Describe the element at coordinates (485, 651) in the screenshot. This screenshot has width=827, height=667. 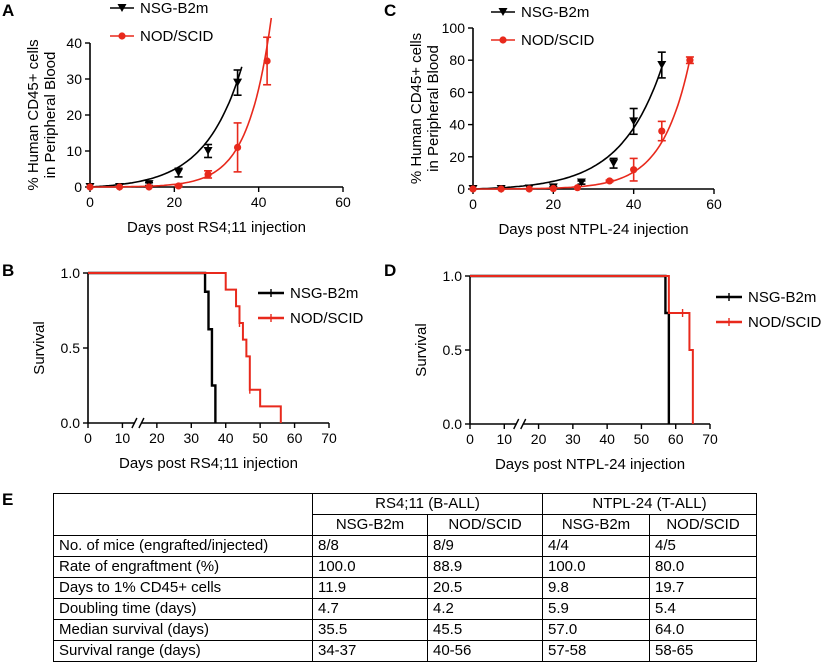
I see `table-cell: 40-56` at that location.